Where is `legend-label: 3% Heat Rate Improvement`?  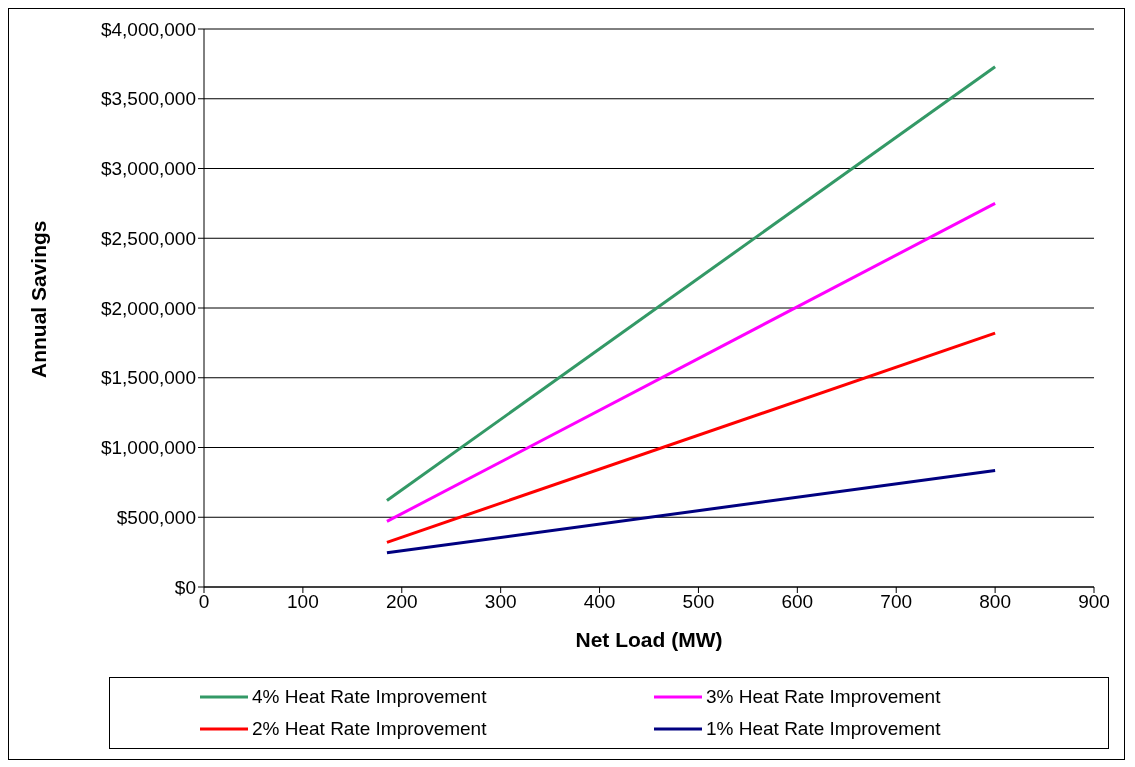
legend-label: 3% Heat Rate Improvement is located at coordinates (823, 697).